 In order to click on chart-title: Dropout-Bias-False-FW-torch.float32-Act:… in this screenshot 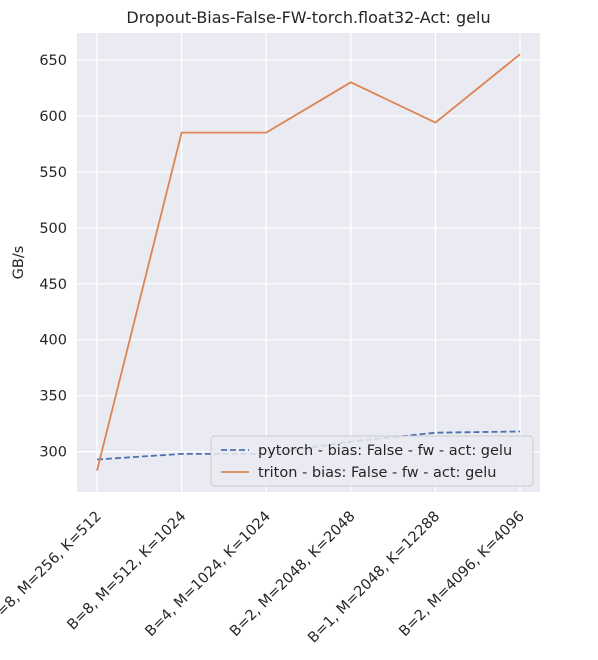, I will do `click(308, 17)`.